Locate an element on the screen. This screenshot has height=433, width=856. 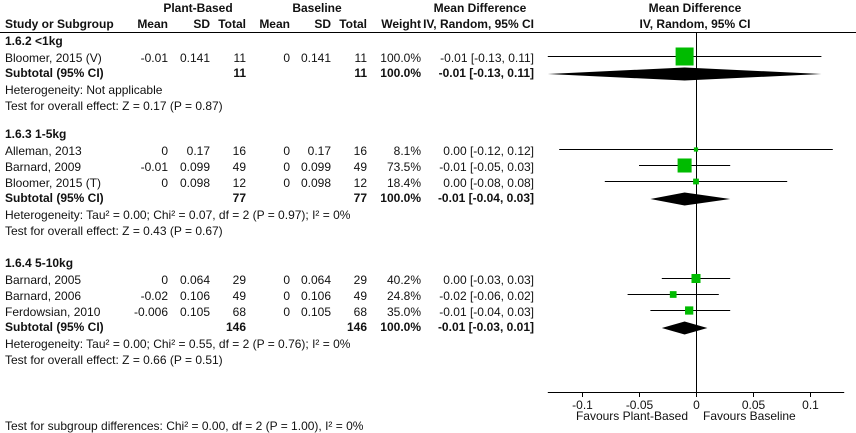
col-weight: Weight is located at coordinates (401, 24).